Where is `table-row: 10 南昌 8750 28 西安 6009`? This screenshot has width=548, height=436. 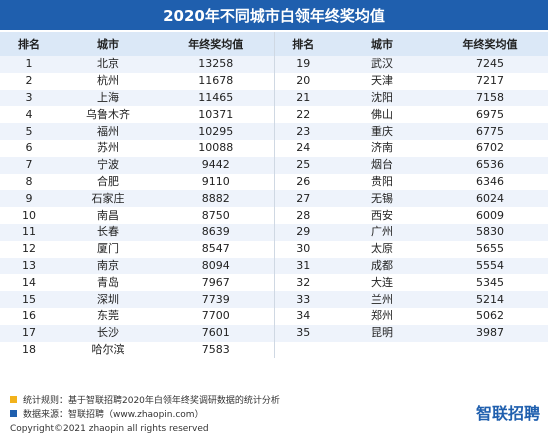
table-row: 10 南昌 8750 28 西安 6009 is located at coordinates (274, 215).